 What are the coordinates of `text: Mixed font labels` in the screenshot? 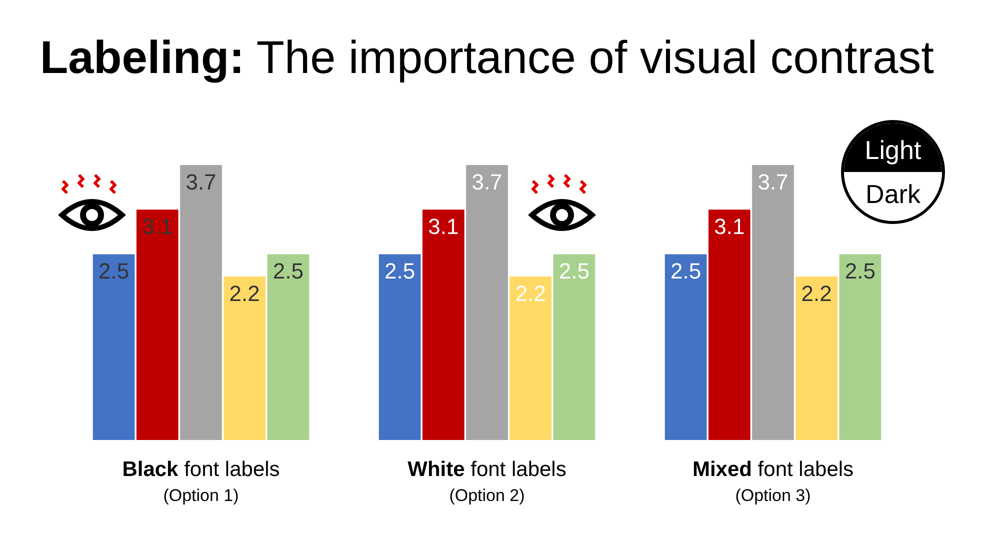 It's located at (773, 470).